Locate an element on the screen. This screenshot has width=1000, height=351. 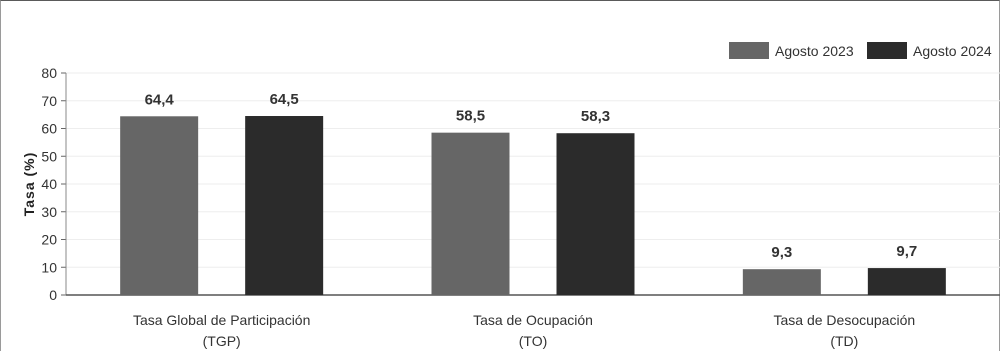
y-tick-label: 40 is located at coordinates (49, 184).